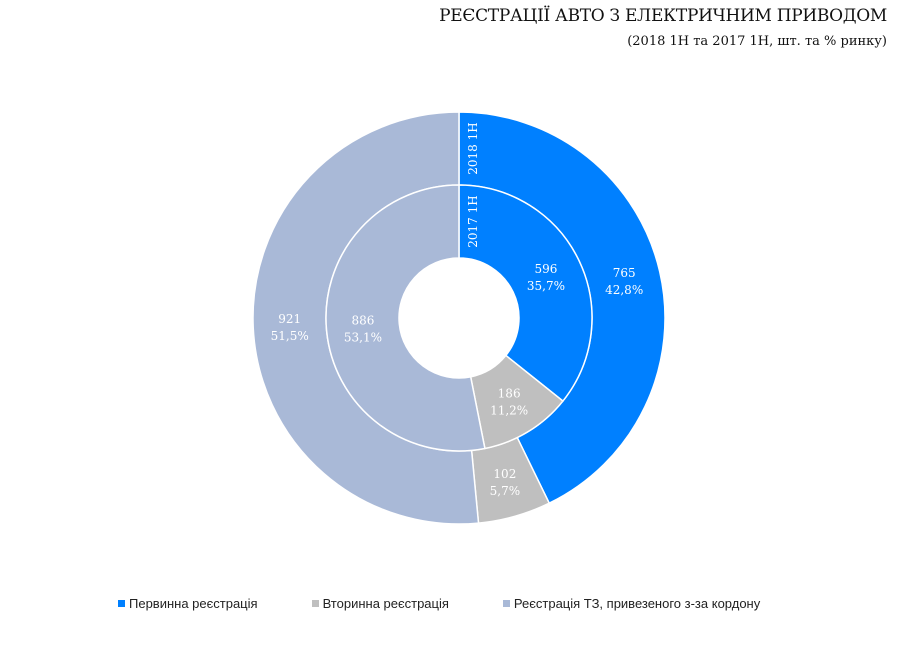  I want to click on data-label: 886, so click(363, 320).